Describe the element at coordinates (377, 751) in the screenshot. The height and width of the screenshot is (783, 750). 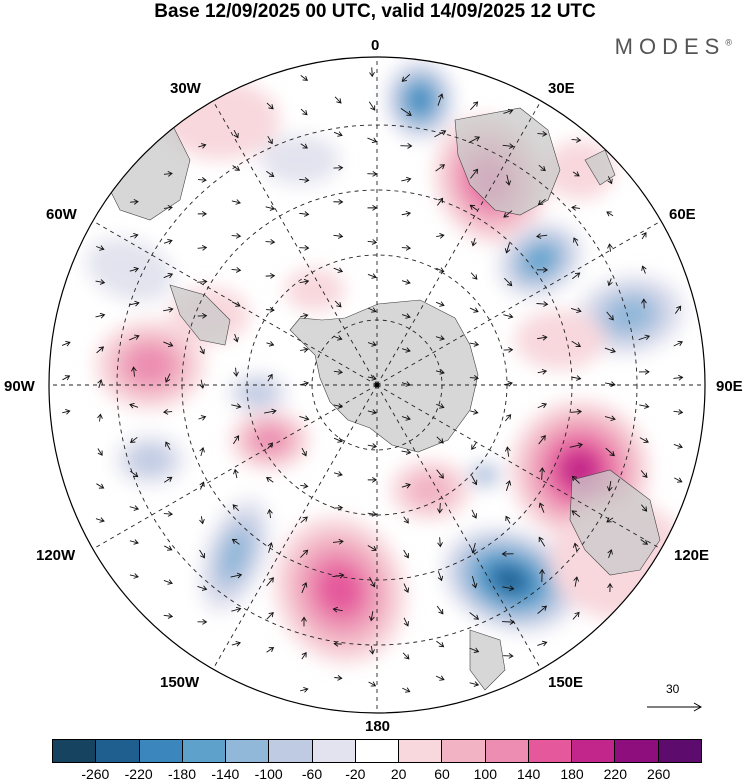
I see `colorbar` at that location.